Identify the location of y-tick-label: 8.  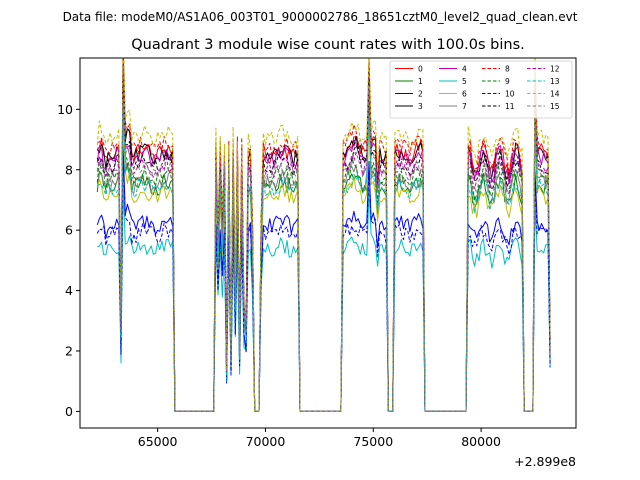
(69, 169).